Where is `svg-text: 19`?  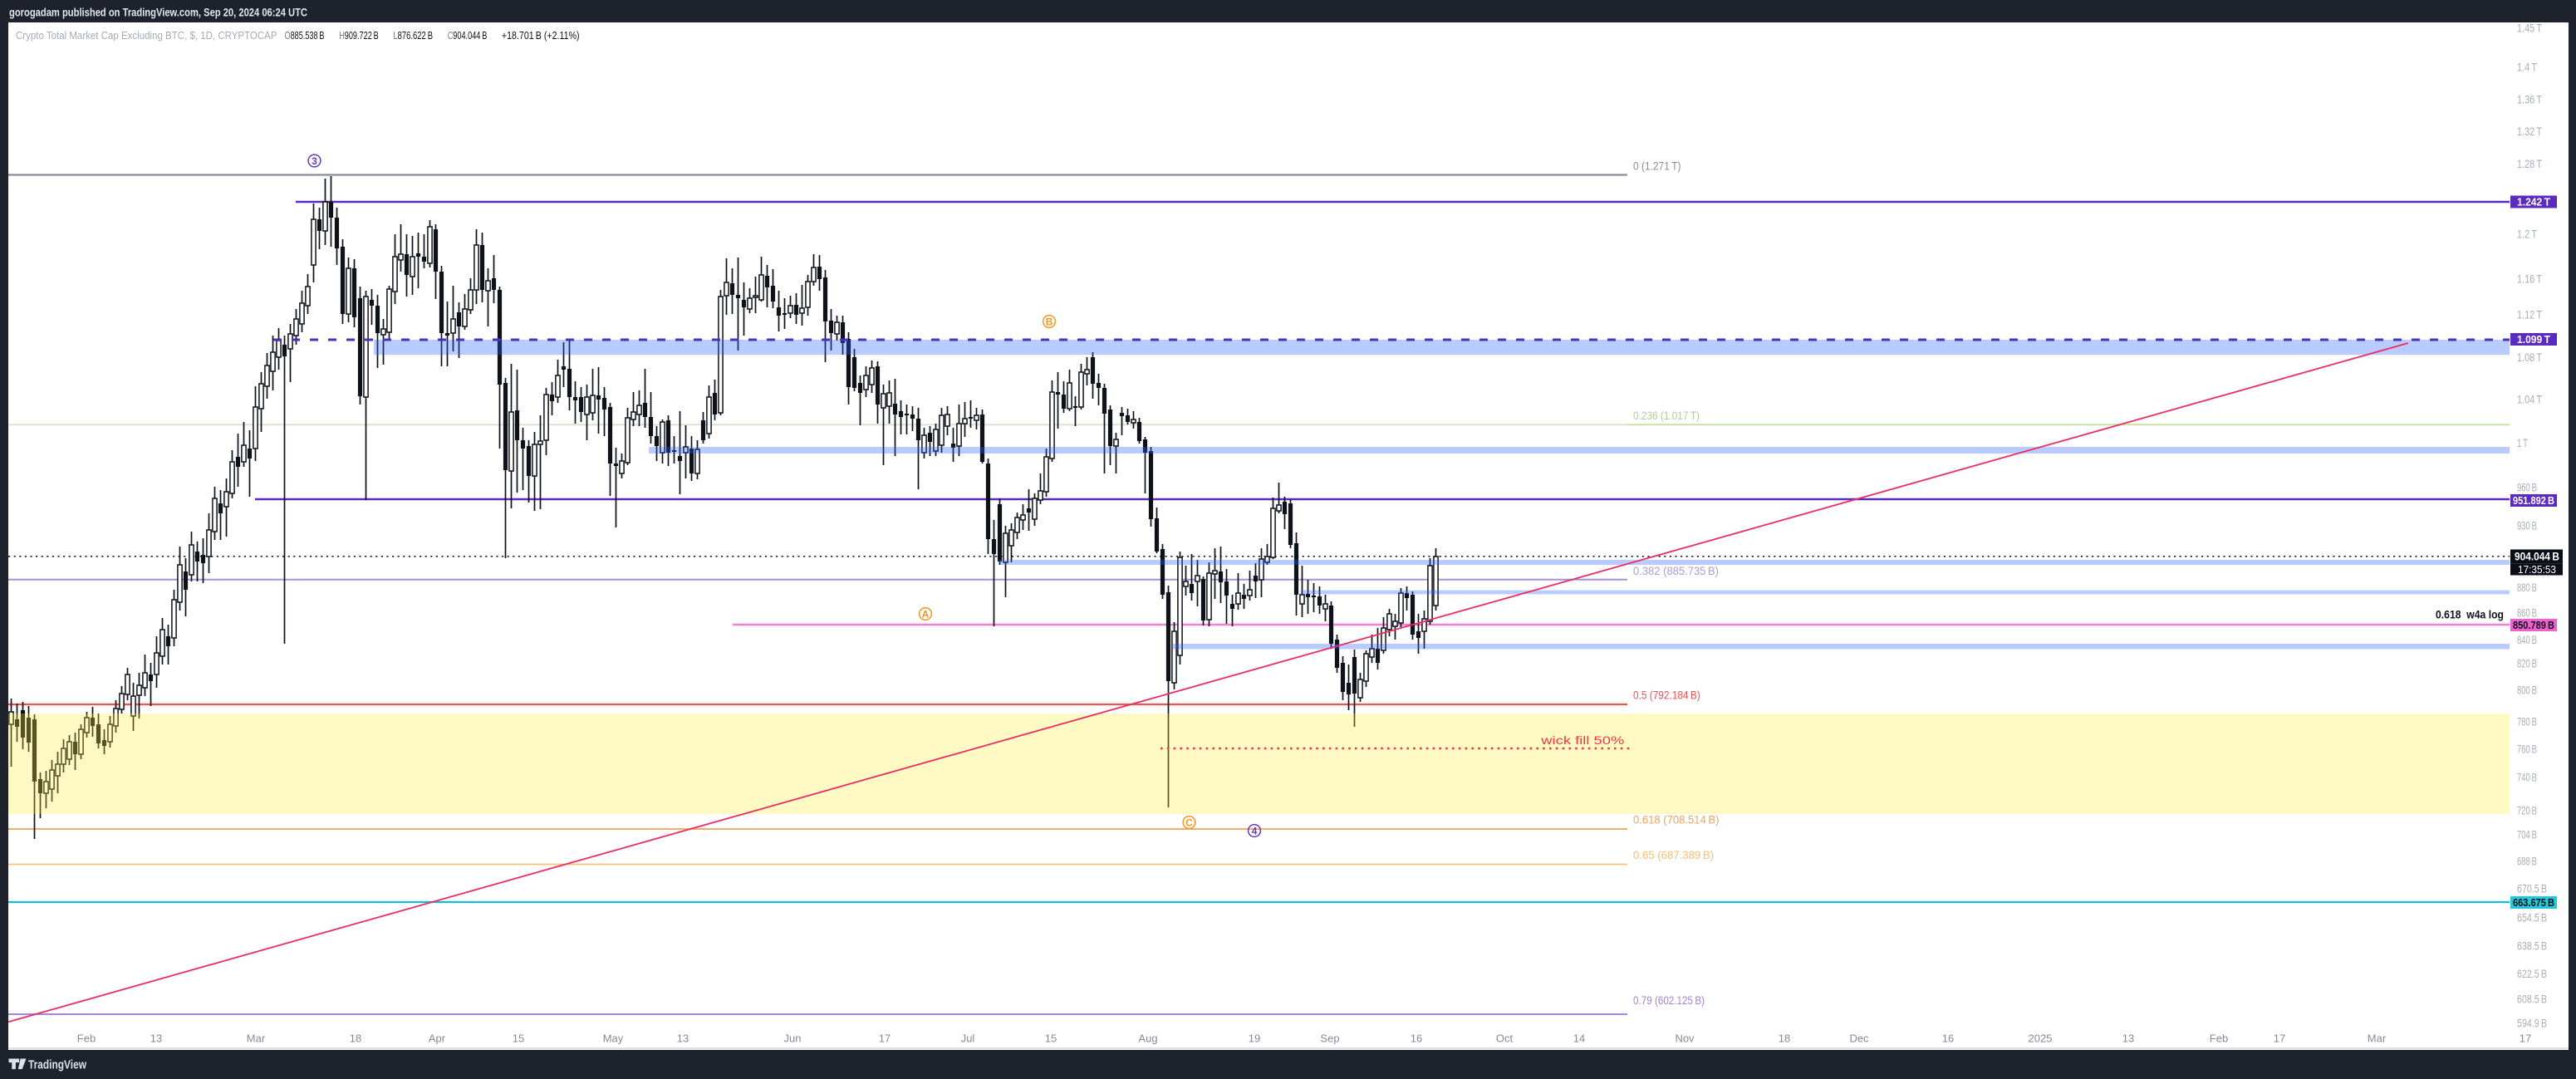
svg-text: 19 is located at coordinates (1254, 1038).